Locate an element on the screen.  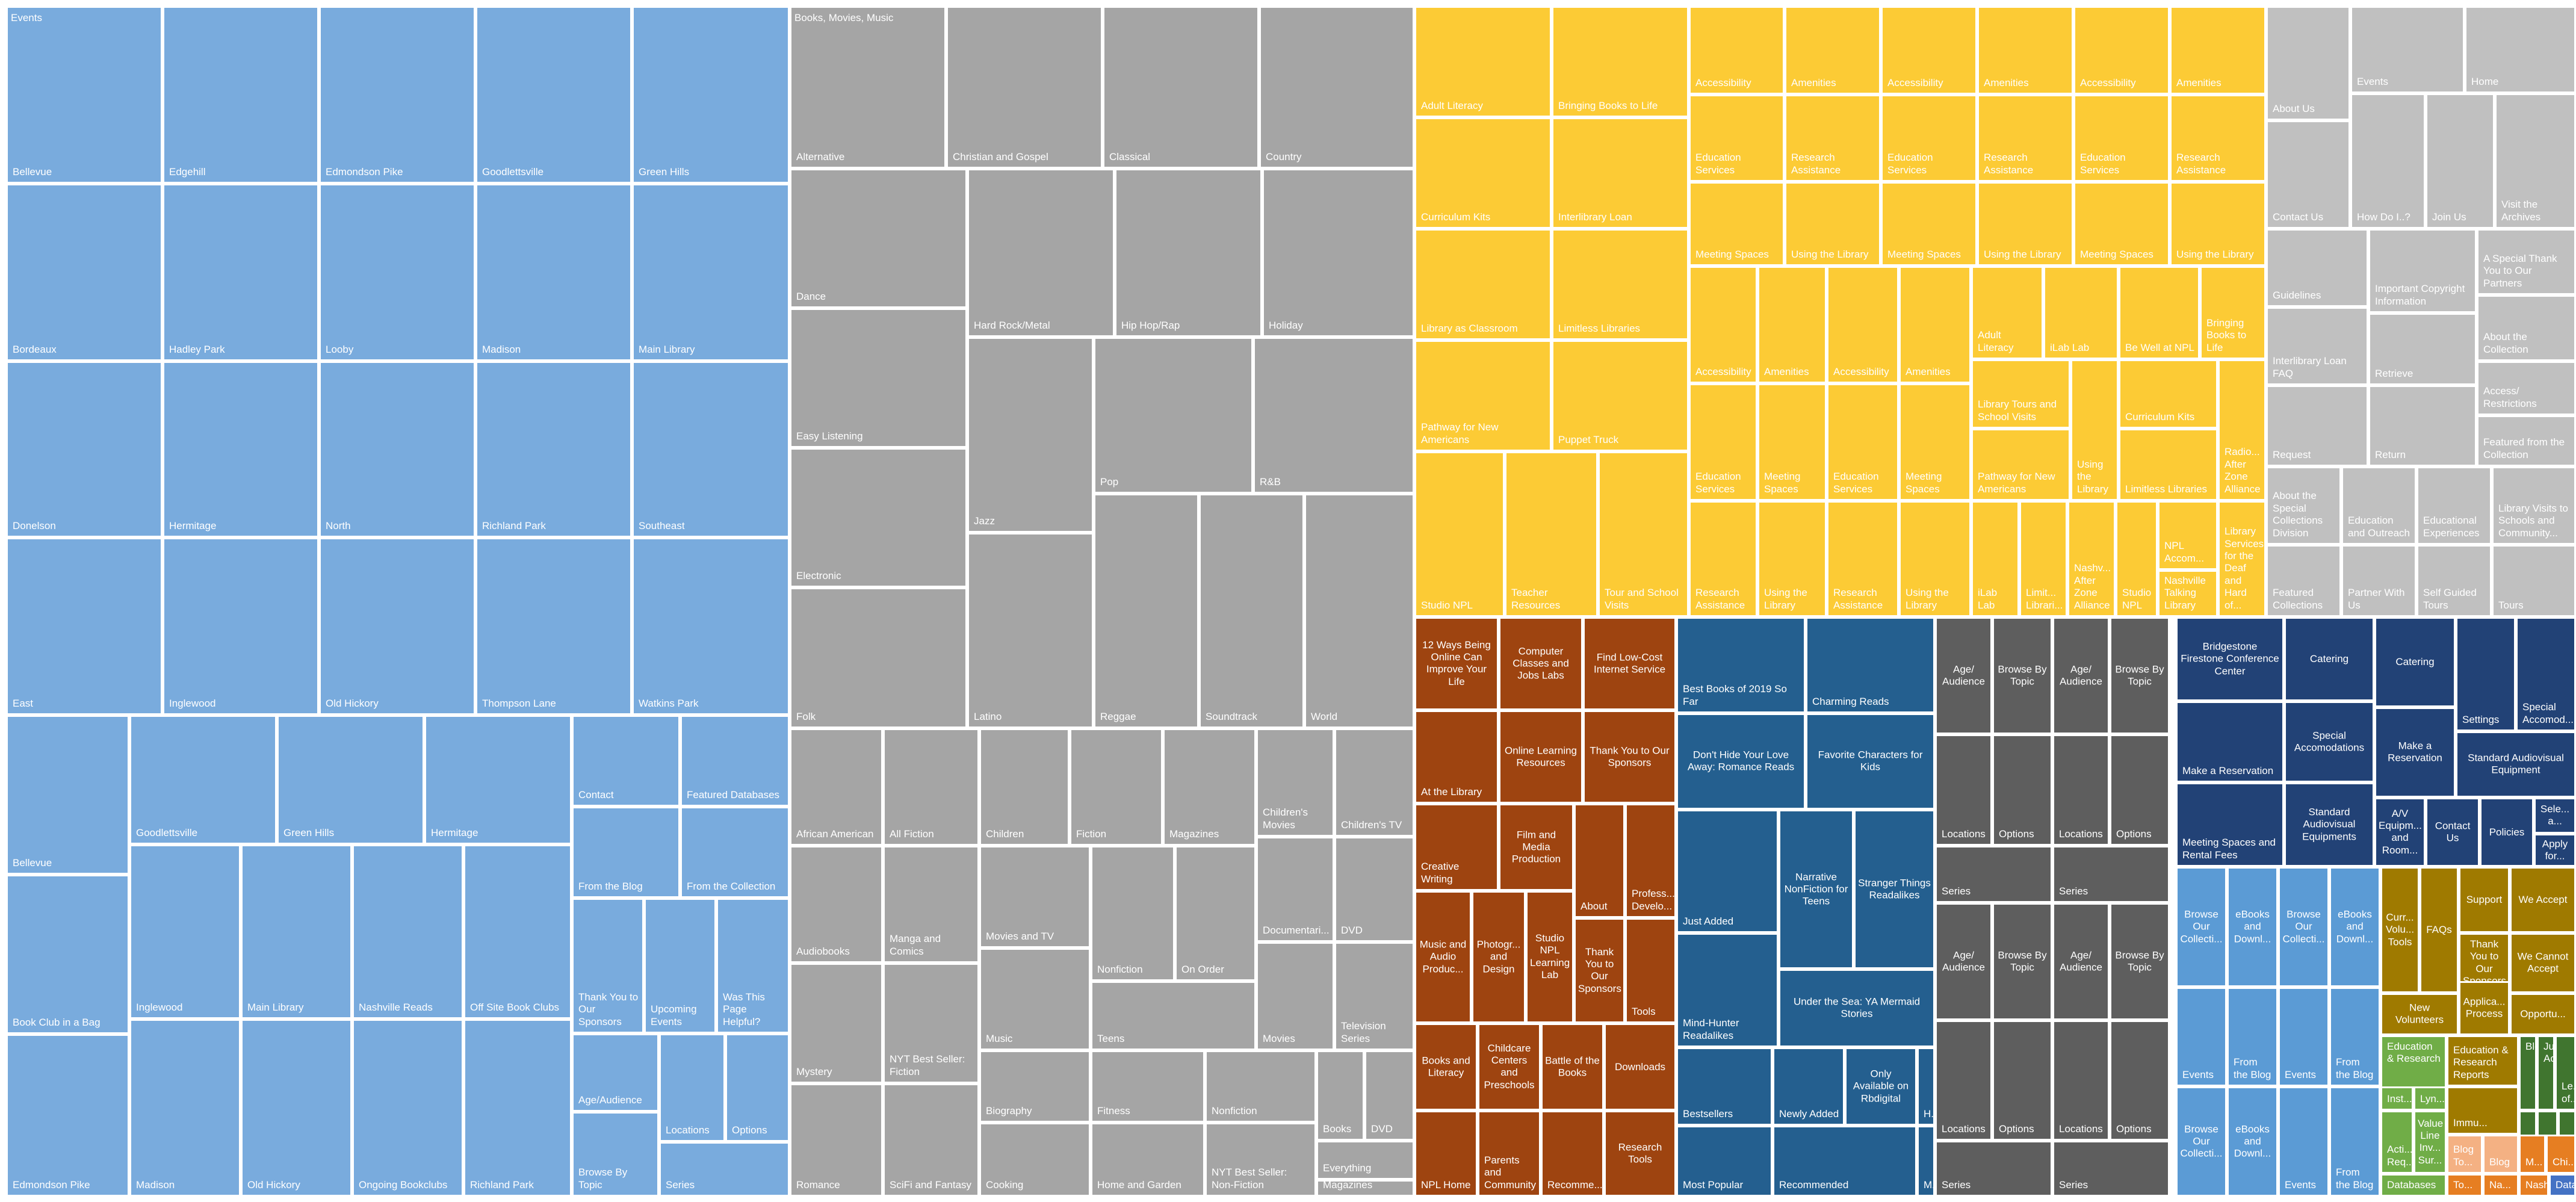
treemap-cell: Browse By Topic is located at coordinates (2022, 675).